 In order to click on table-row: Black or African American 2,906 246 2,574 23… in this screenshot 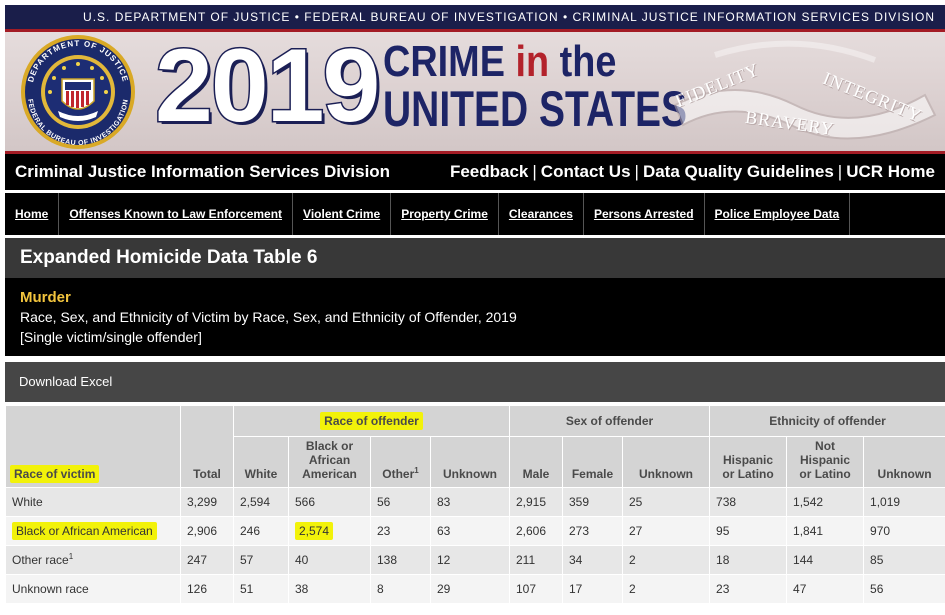, I will do `click(475, 531)`.